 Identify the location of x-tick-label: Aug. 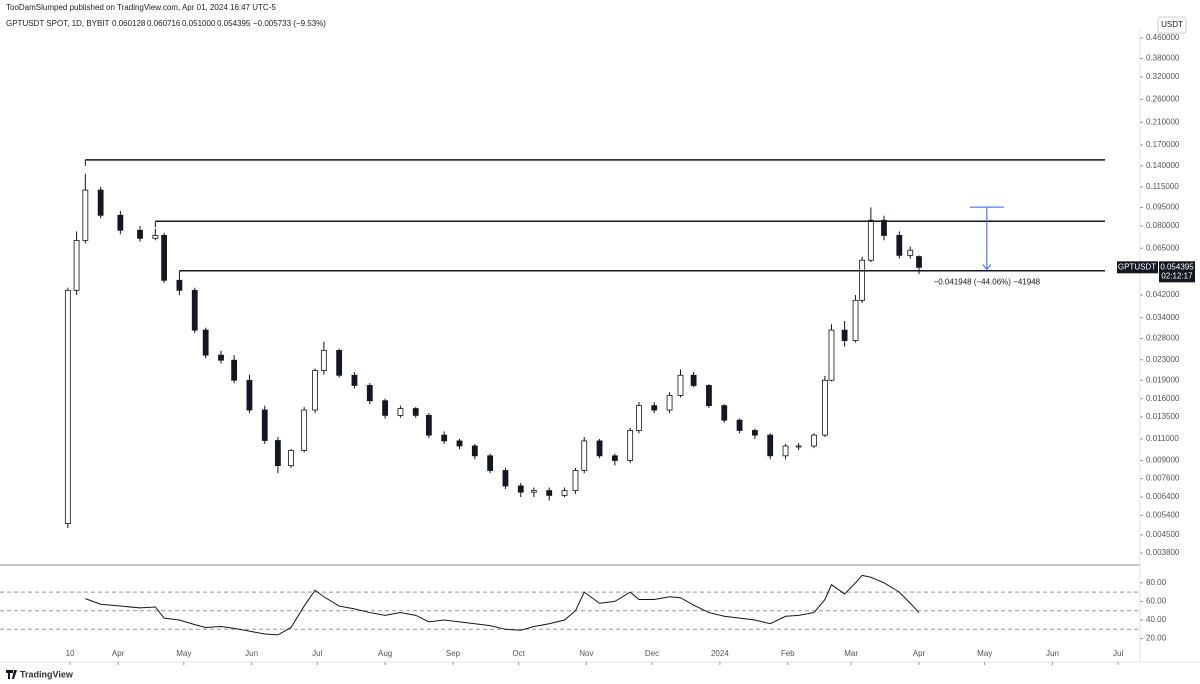
(385, 653).